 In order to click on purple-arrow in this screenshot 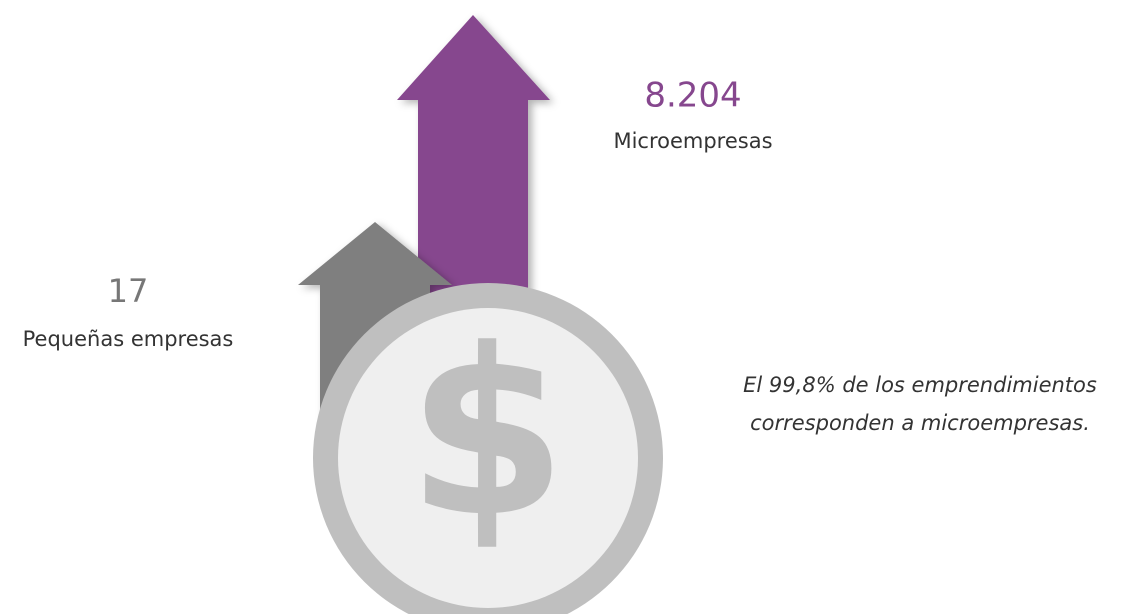, I will do `click(473, 167)`.